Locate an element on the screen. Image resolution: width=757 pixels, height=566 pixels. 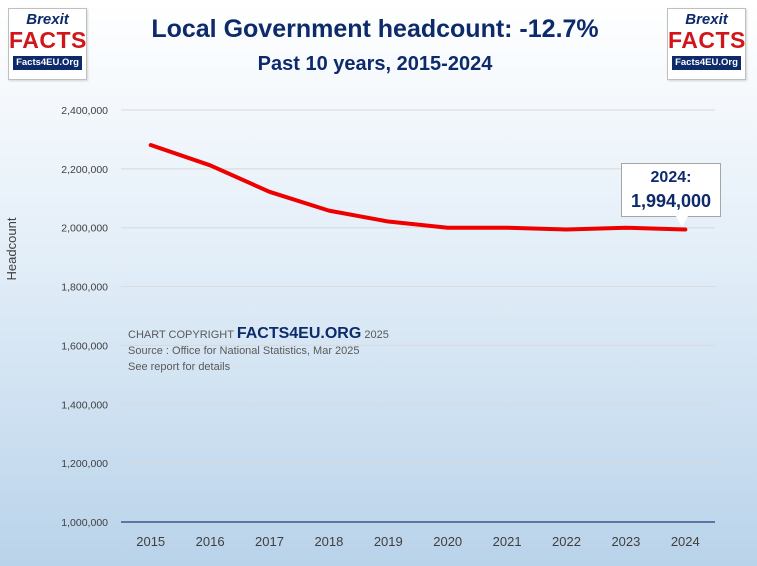
callout-pointer is located at coordinates (682, 221).